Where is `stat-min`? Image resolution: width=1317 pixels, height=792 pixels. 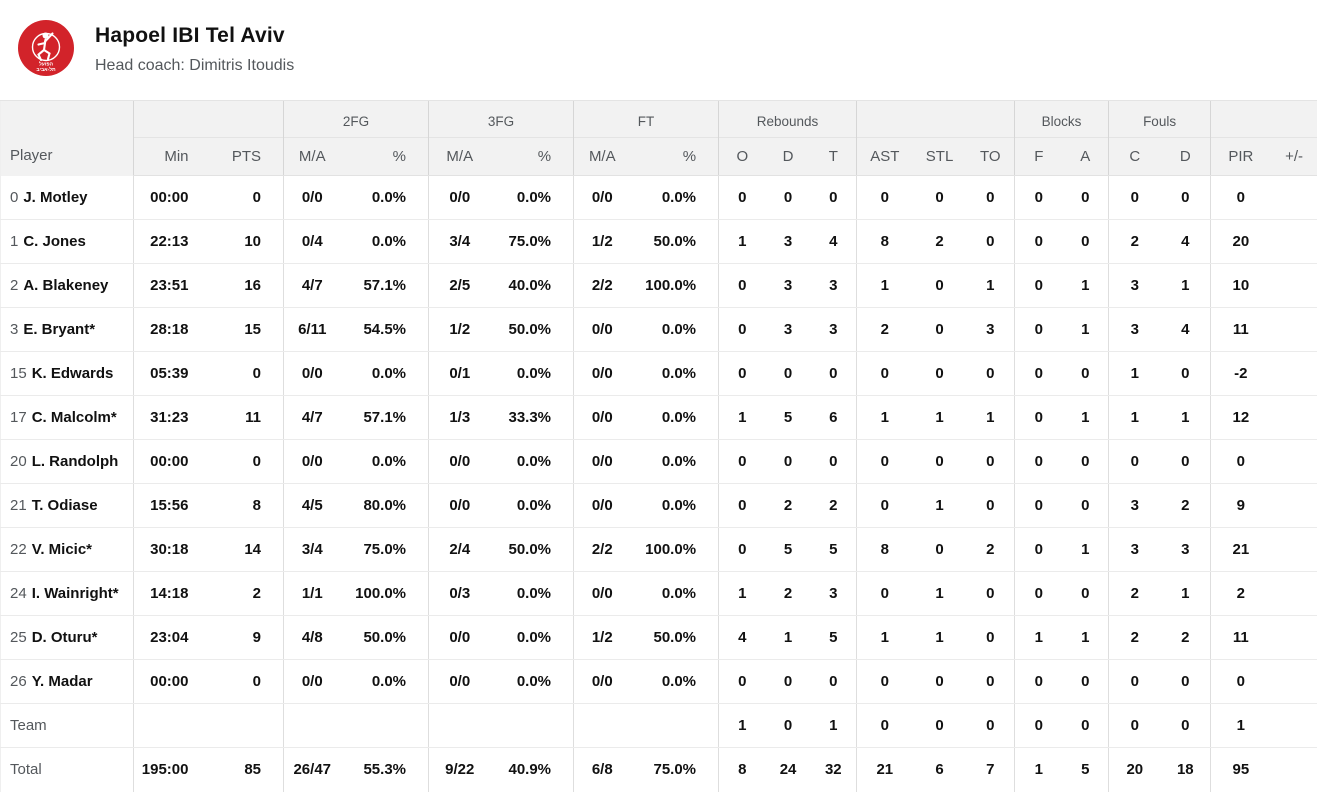
stat-min is located at coordinates (172, 726).